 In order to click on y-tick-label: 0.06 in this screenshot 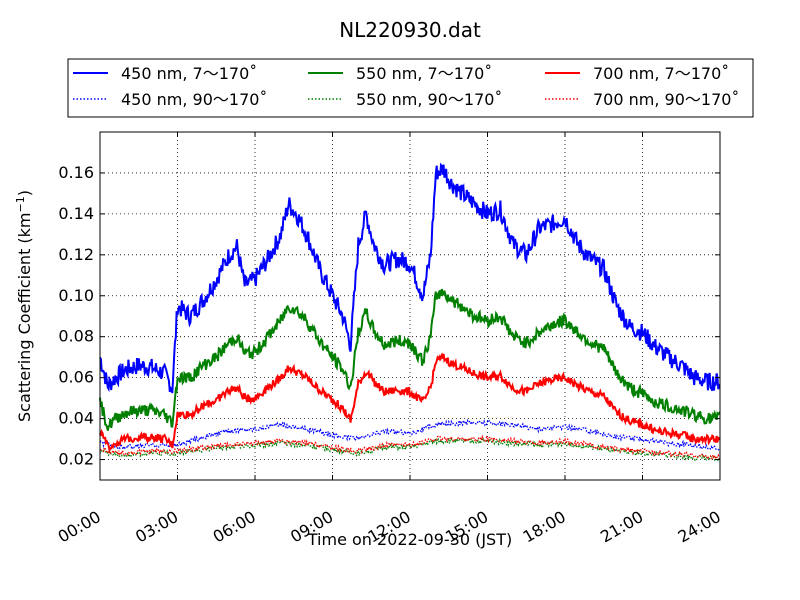, I will do `click(76, 377)`.